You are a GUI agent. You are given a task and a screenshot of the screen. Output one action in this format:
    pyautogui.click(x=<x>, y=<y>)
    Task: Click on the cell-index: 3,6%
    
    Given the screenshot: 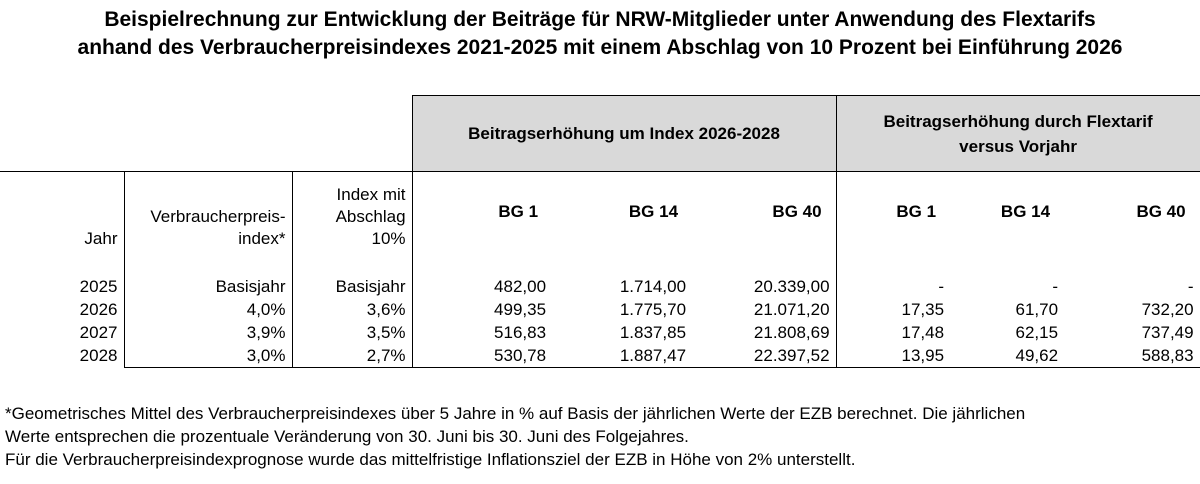 What is the action you would take?
    pyautogui.click(x=352, y=309)
    